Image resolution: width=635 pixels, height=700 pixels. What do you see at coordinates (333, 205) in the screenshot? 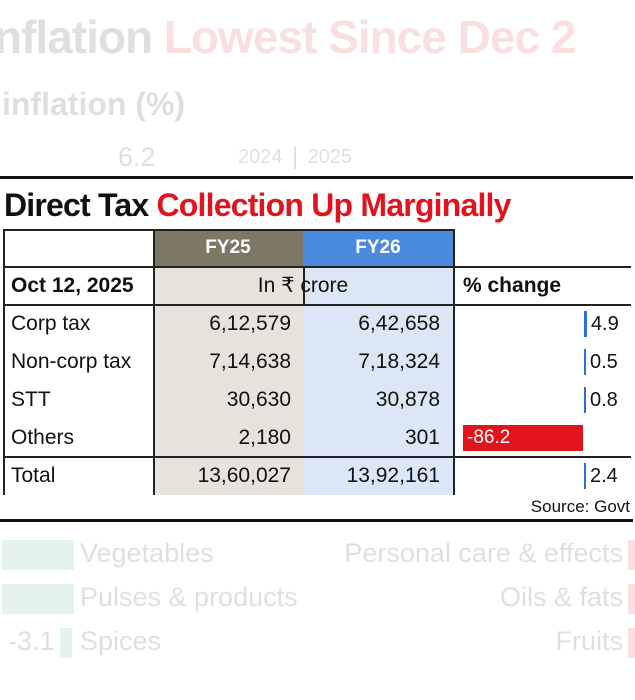
I see `title-part-red: Collection Up Marginally` at bounding box center [333, 205].